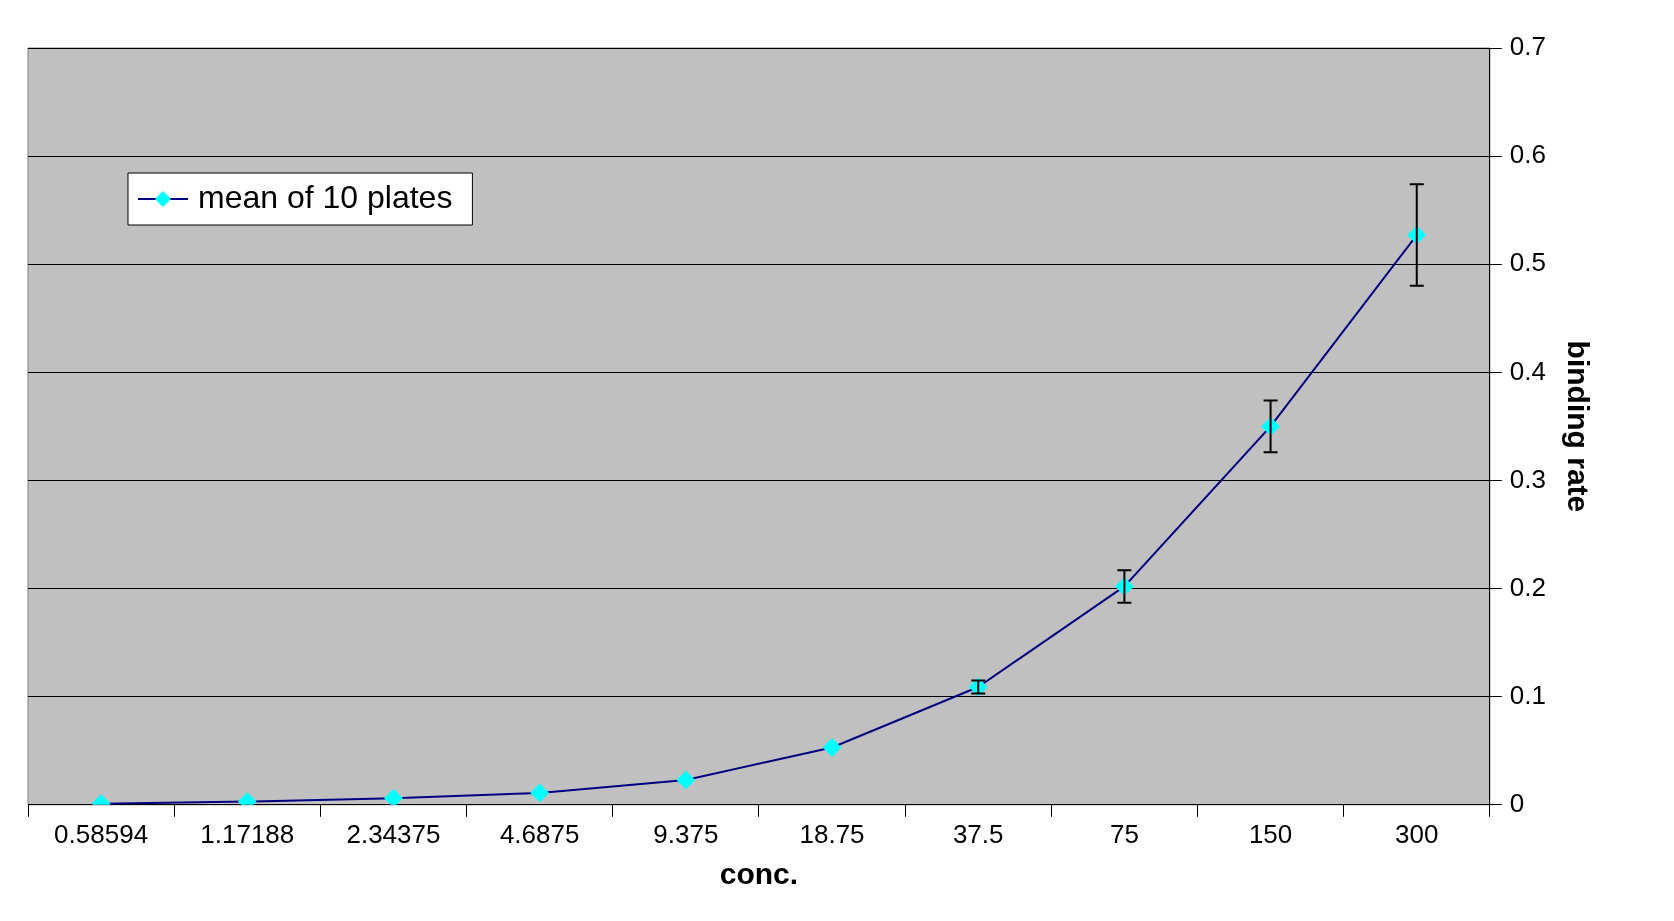 The width and height of the screenshot is (1674, 921). What do you see at coordinates (1578, 426) in the screenshot?
I see `y-axis-title: binding rate` at bounding box center [1578, 426].